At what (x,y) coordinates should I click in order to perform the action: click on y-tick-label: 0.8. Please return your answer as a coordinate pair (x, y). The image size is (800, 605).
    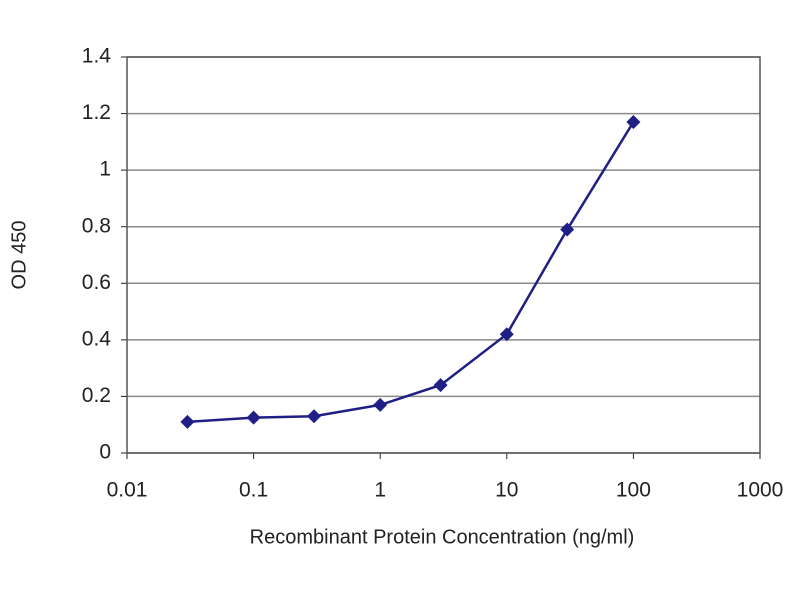
    Looking at the image, I should click on (96, 225).